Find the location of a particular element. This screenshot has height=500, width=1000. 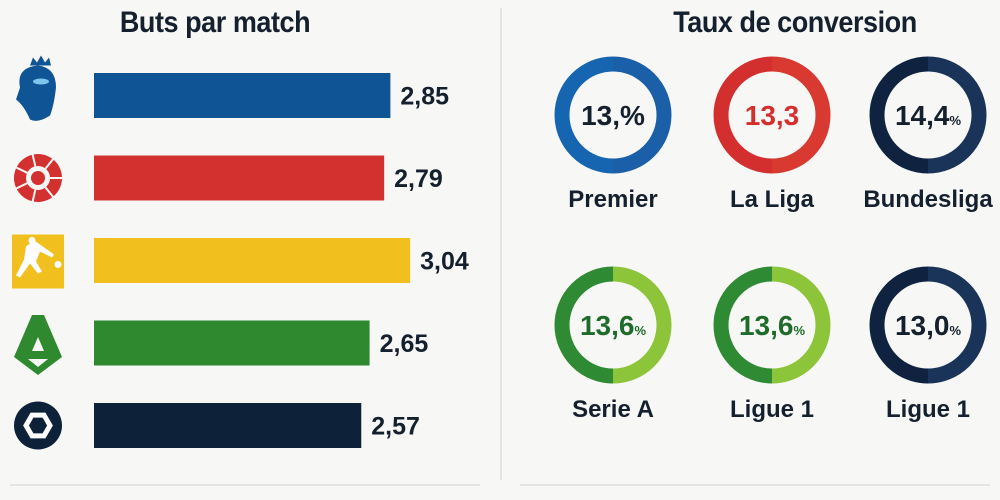

serie-a-logo-icon is located at coordinates (38, 345).